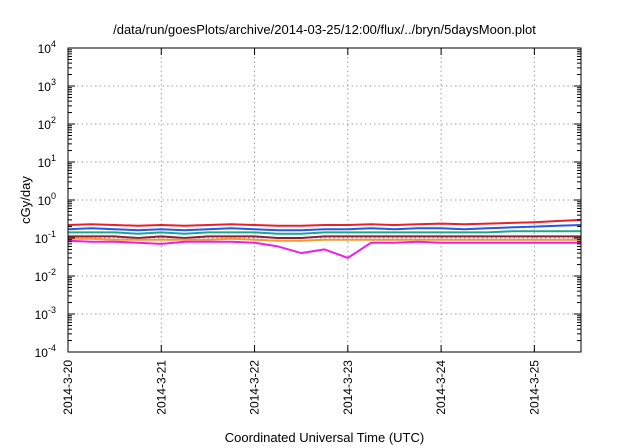 Image resolution: width=640 pixels, height=448 pixels. I want to click on x-tick-label: 2014-3-22, so click(255, 387).